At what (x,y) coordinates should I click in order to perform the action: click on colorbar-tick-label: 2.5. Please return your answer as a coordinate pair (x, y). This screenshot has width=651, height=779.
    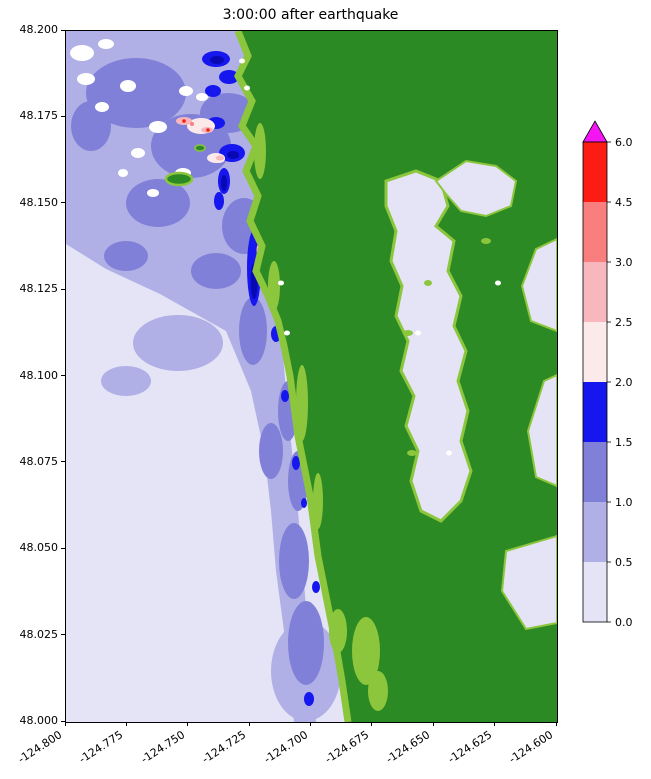
    Looking at the image, I should click on (624, 322).